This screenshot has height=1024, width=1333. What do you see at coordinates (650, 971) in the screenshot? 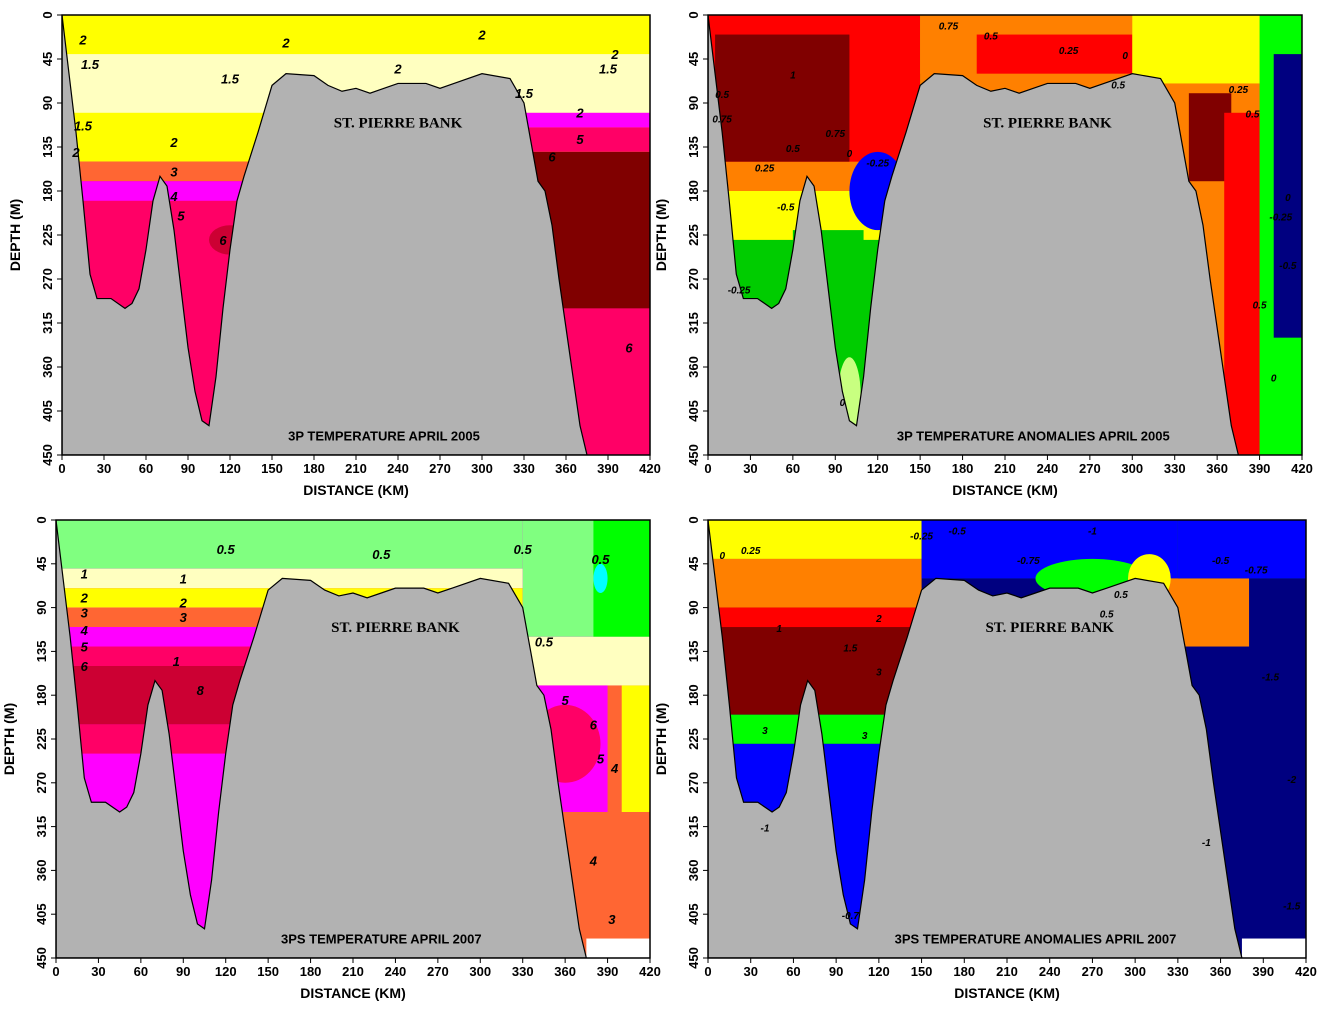
I see `x-tick-label: 420` at bounding box center [650, 971].